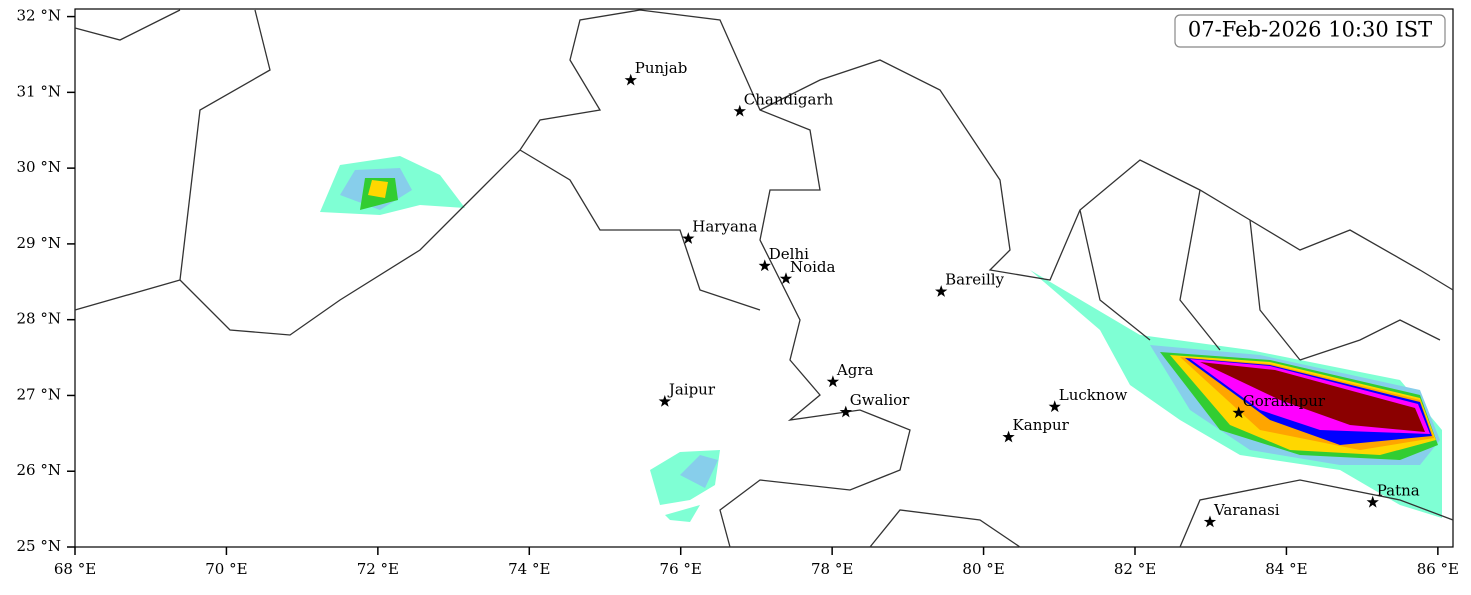 This screenshot has width=1471, height=595. I want to click on y-tick-label: 29 °N, so click(39, 243).